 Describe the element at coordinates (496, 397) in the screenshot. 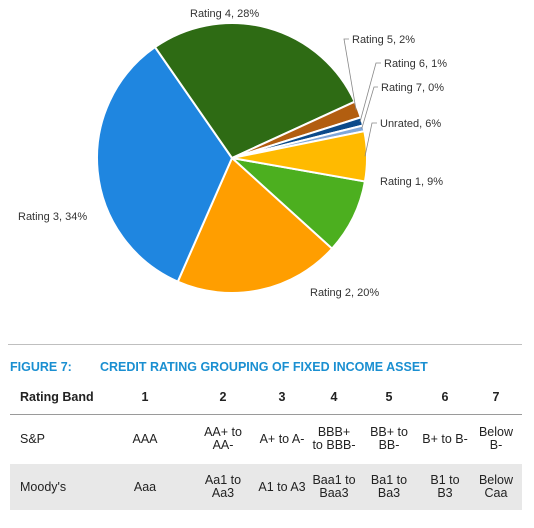

I see `header-band-7: 7` at that location.